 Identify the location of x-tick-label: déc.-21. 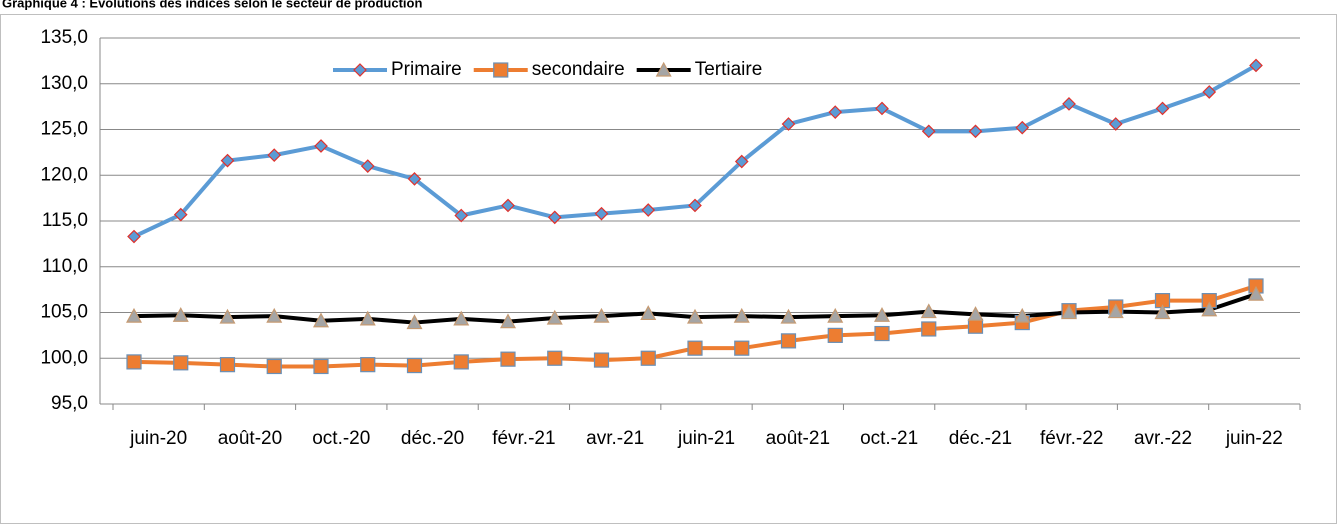
(980, 438).